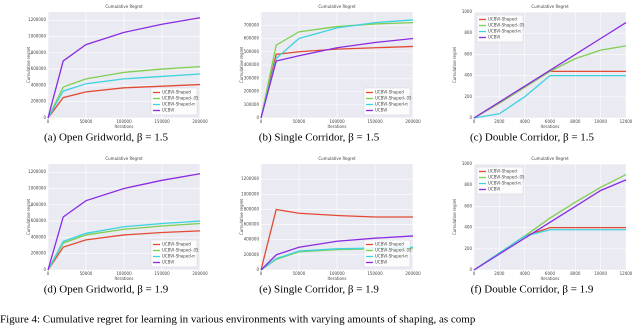 The width and height of the screenshot is (640, 328). I want to click on y-tick-label: 500000, so click(252, 51).